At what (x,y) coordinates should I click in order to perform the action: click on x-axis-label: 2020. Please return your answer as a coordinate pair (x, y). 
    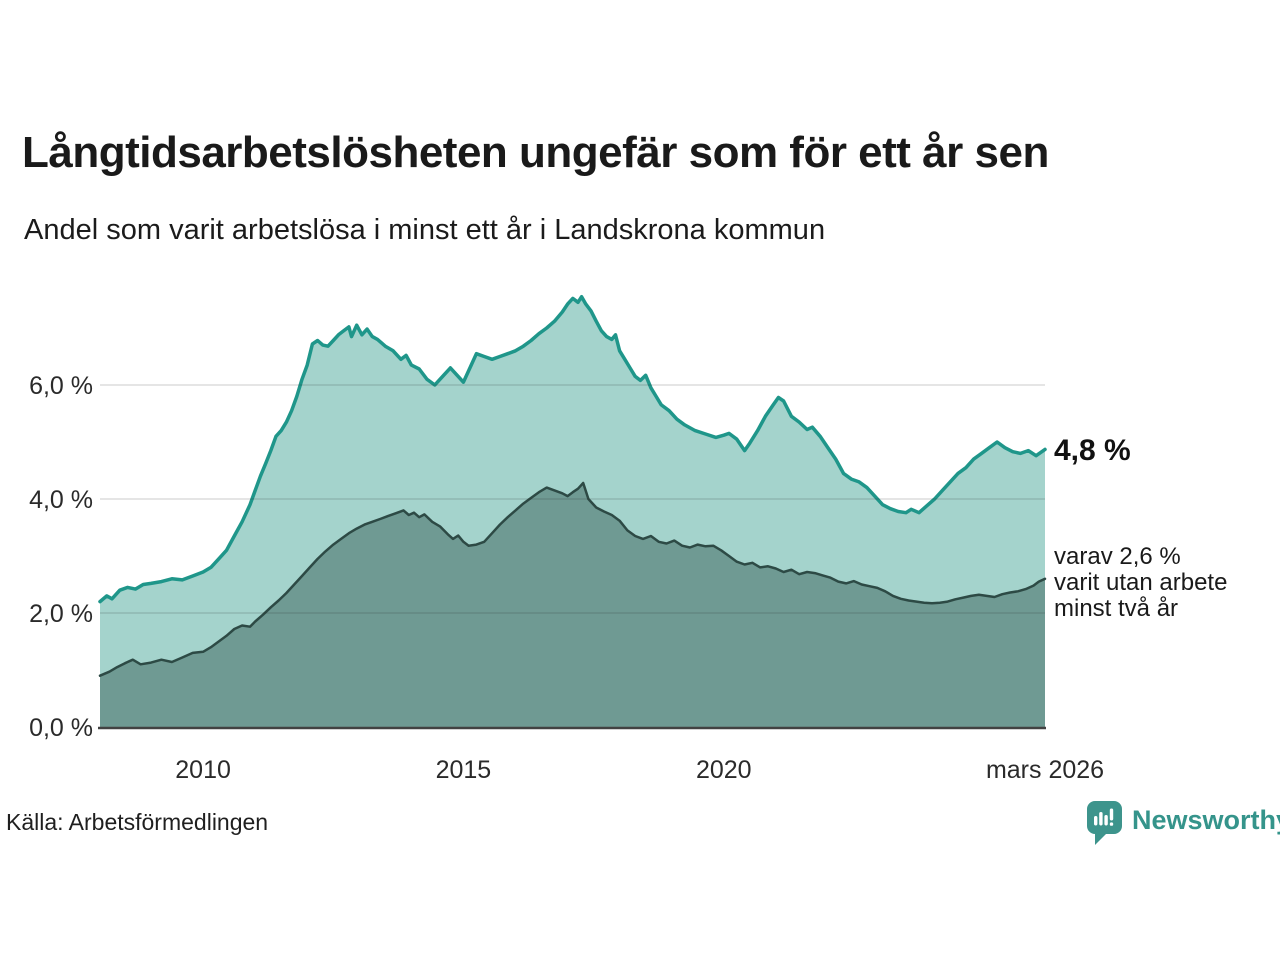
    Looking at the image, I should click on (724, 770).